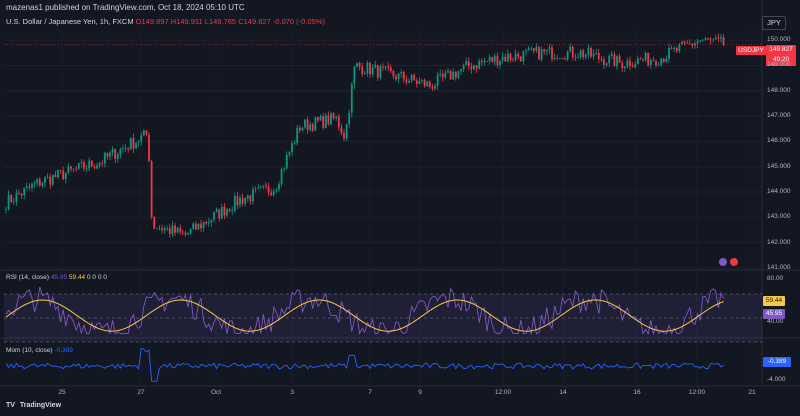  What do you see at coordinates (29, 350) in the screenshot?
I see `mom-title: Mom (10, close)` at bounding box center [29, 350].